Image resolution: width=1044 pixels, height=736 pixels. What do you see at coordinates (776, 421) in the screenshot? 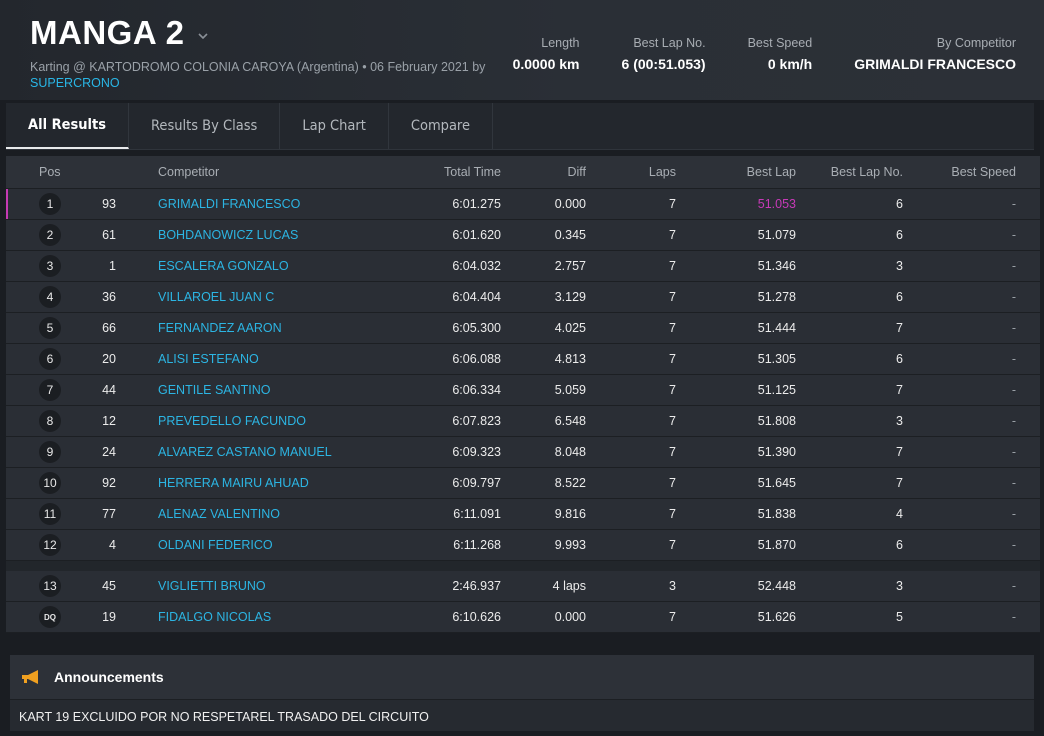
I see `best-lap: 51.808` at bounding box center [776, 421].